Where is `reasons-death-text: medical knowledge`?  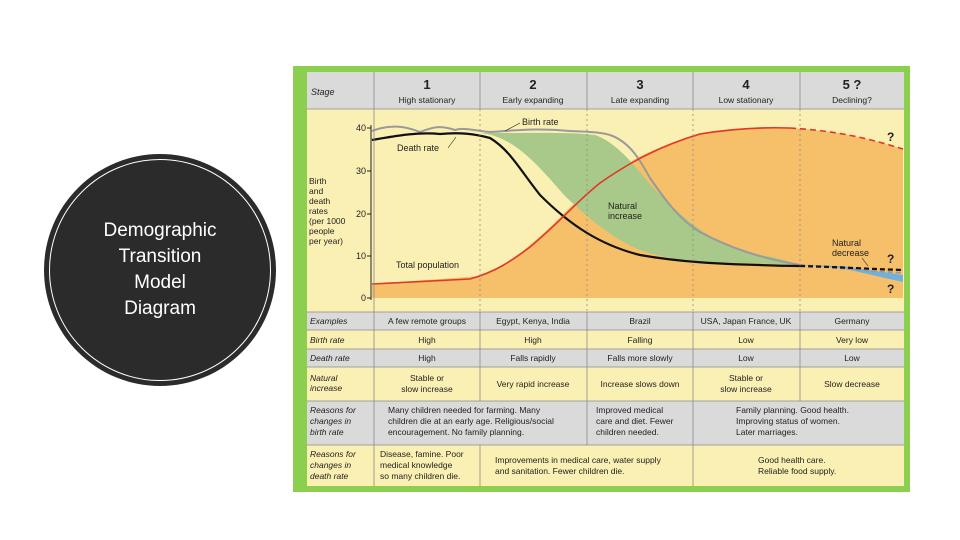
reasons-death-text: medical knowledge is located at coordinates (416, 465).